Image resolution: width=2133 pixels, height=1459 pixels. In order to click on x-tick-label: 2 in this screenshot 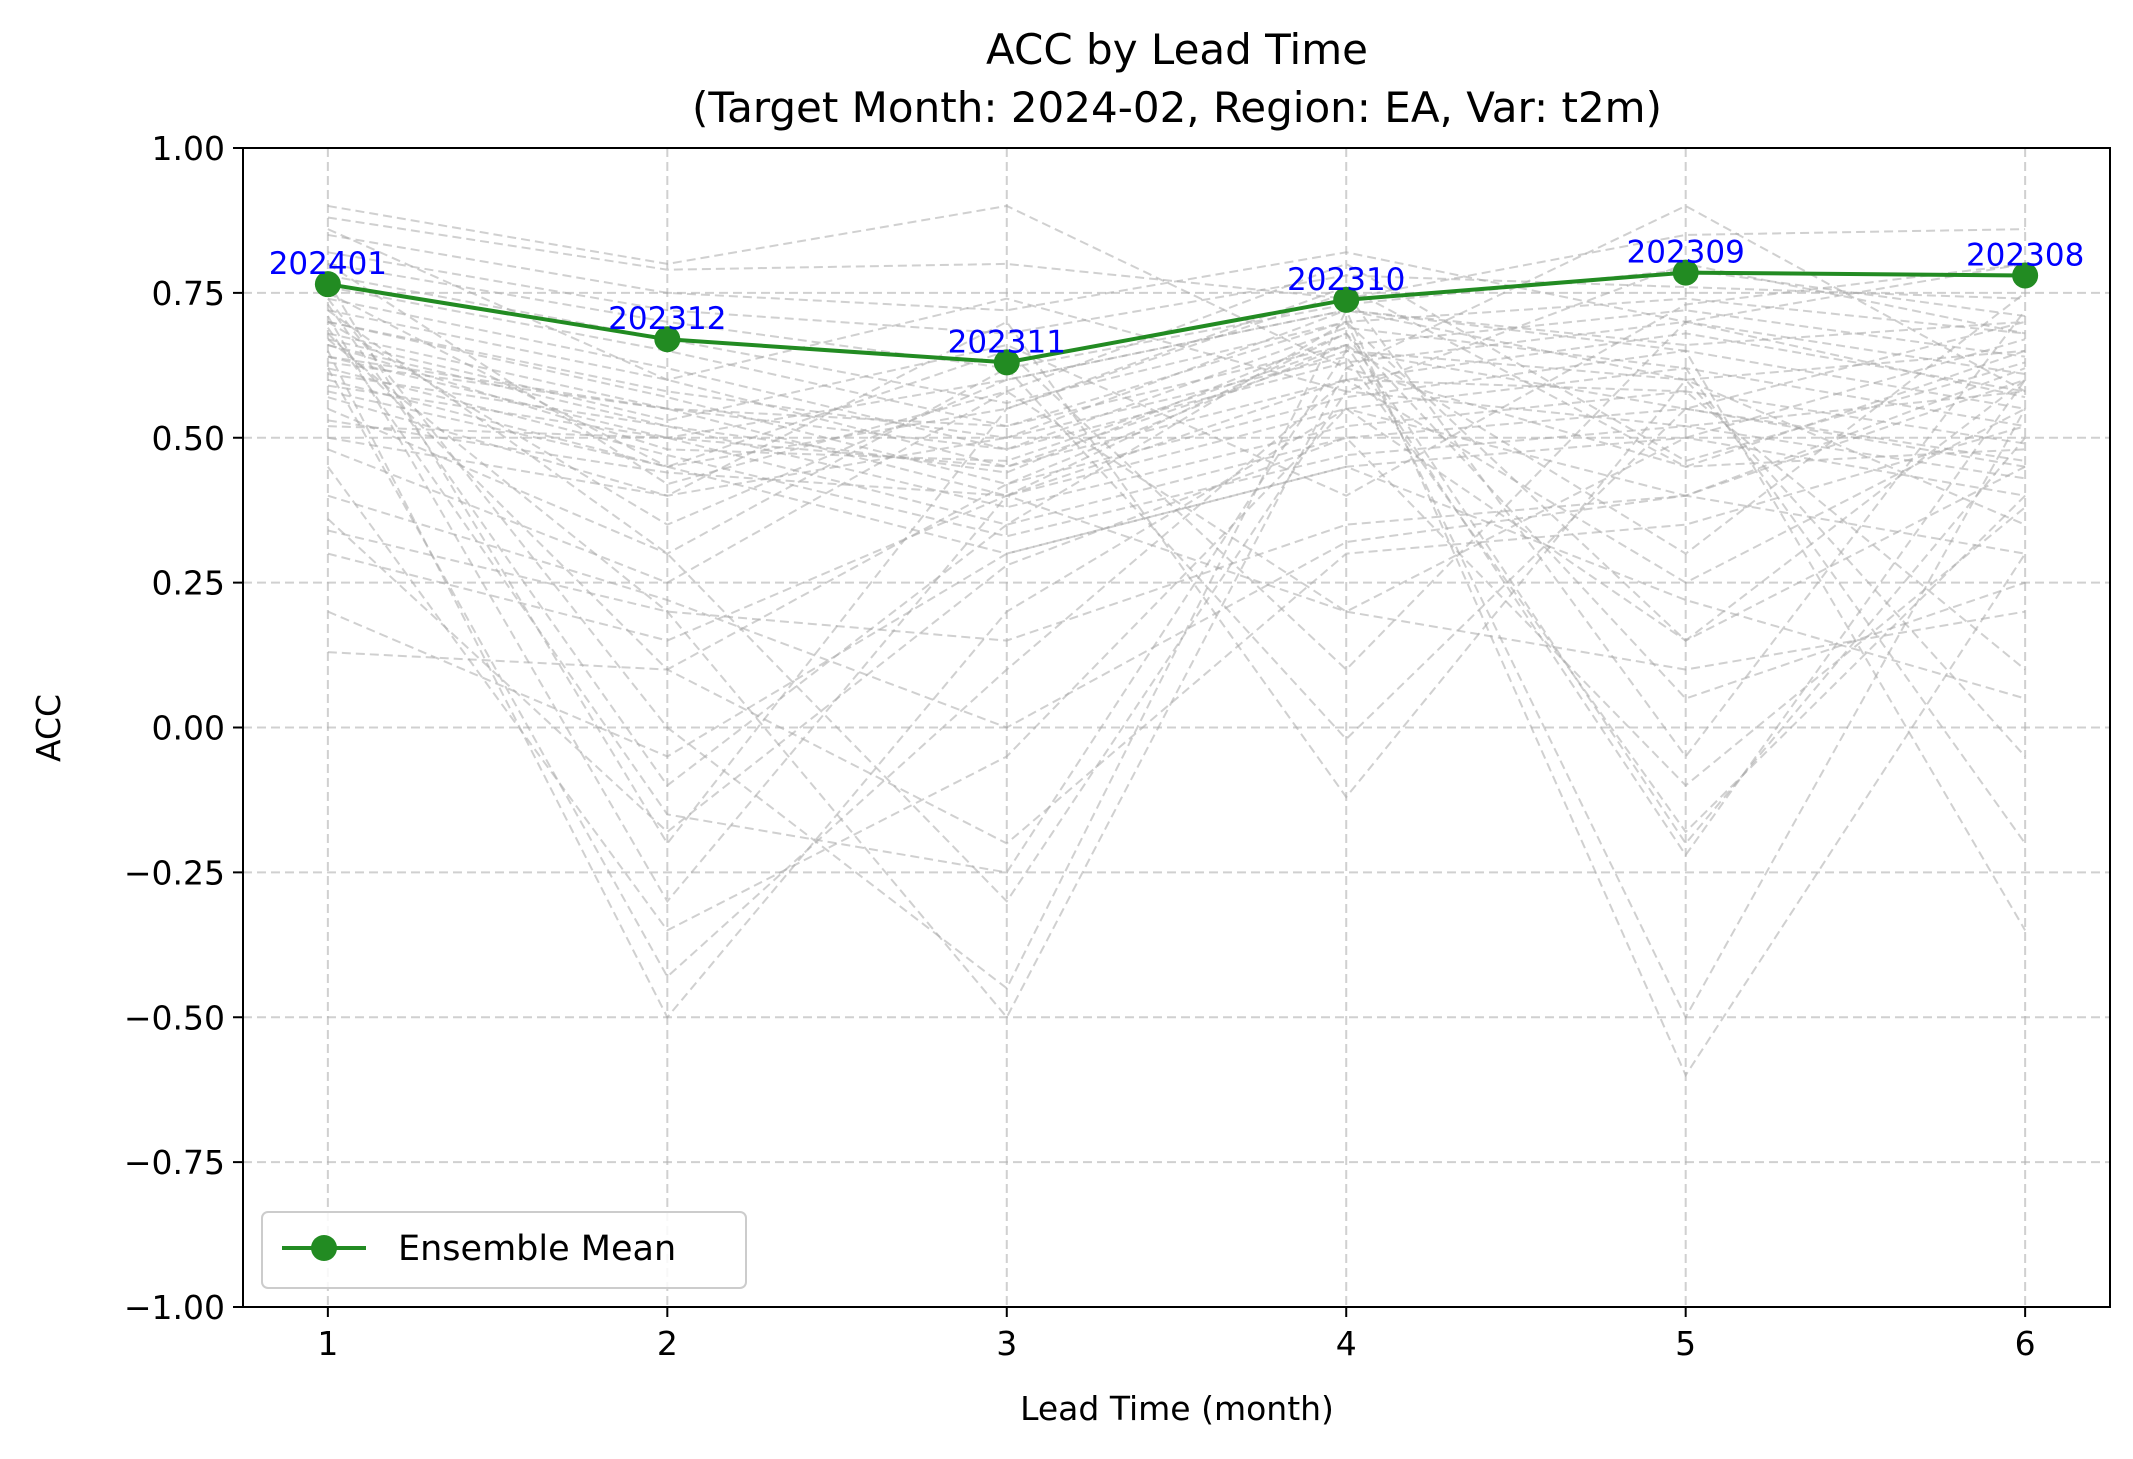, I will do `click(667, 1343)`.